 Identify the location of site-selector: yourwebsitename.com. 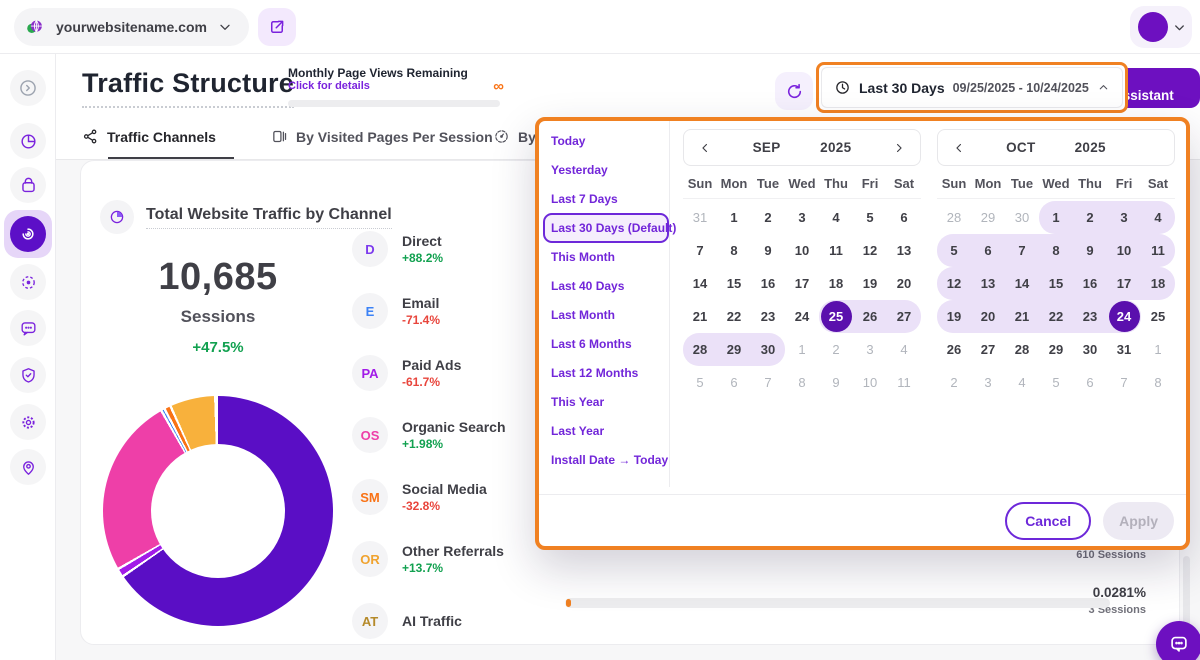
(131, 27).